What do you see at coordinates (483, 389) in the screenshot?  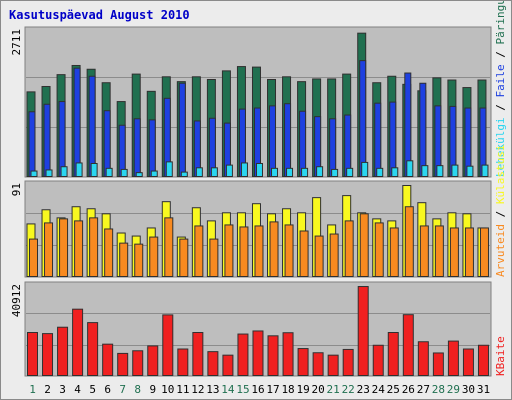 I see `x-label-31: 31` at bounding box center [483, 389].